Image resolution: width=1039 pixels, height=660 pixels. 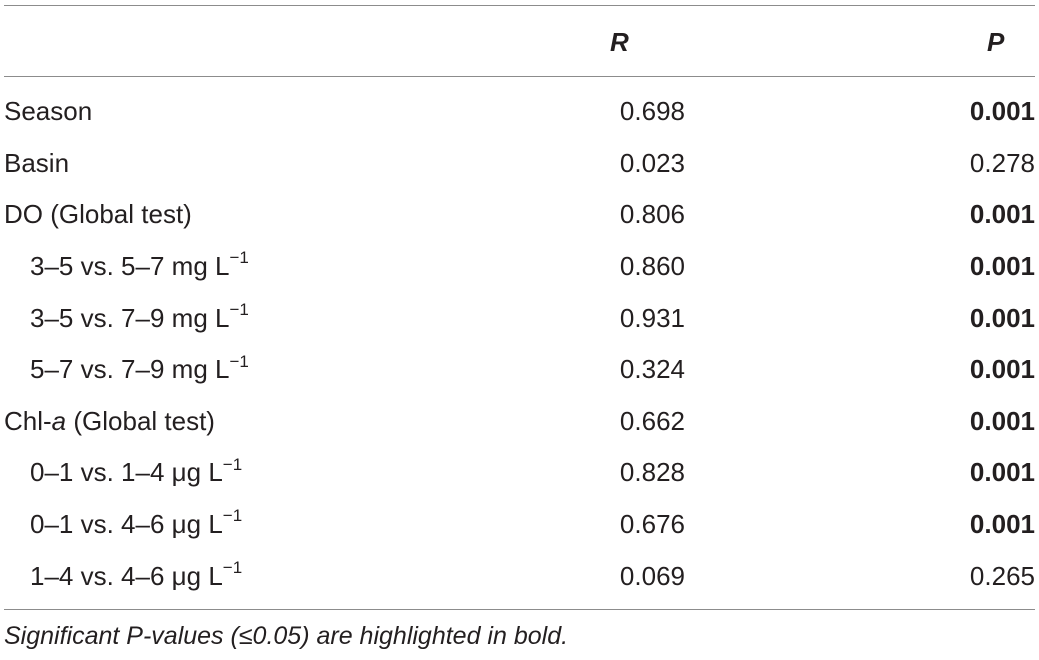 I want to click on row-label-text: 0–1 vs. 1–4 μg L, so click(x=126, y=472).